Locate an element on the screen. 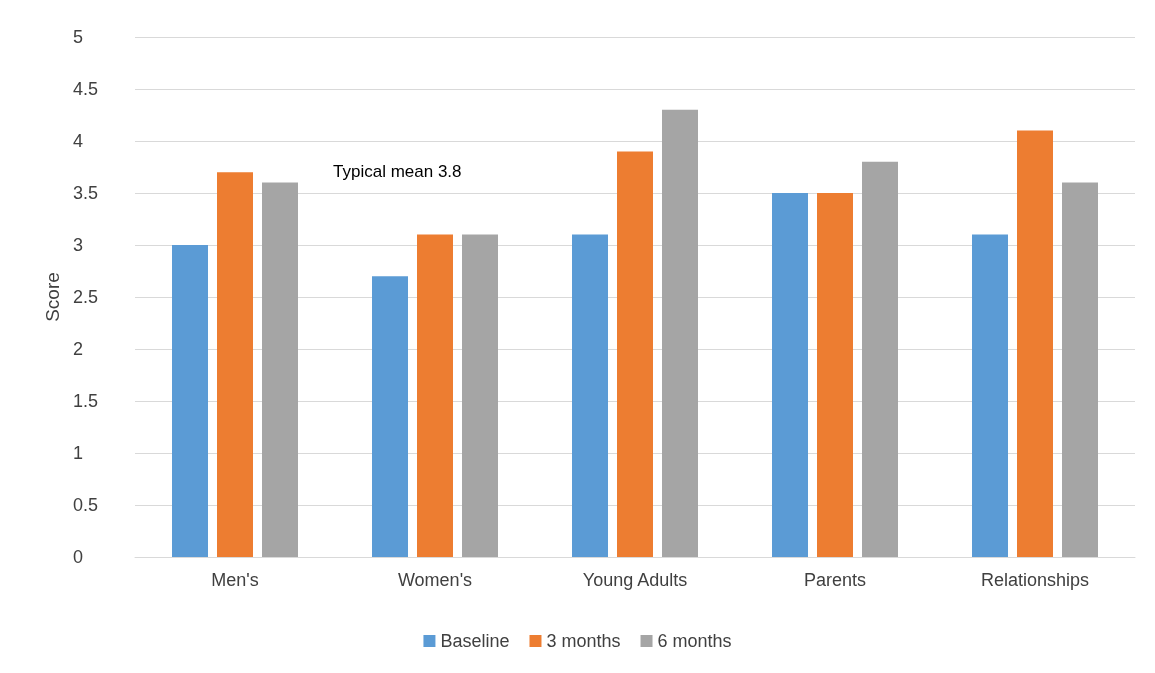 The height and width of the screenshot is (673, 1155). y-tick-label: 3 is located at coordinates (78, 245).